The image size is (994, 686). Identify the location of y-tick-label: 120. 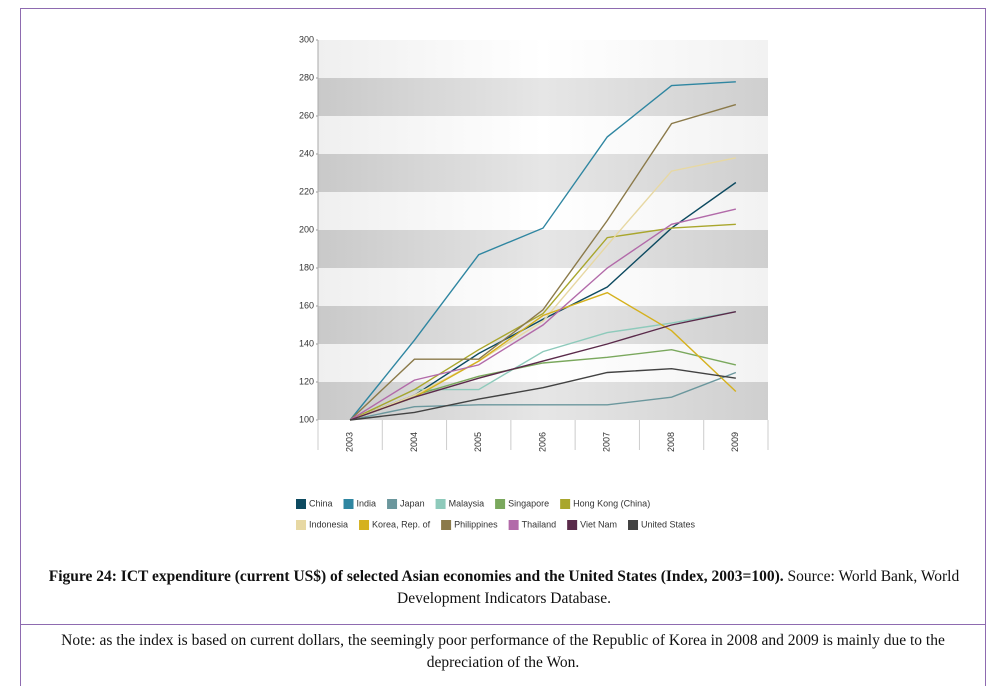
(306, 381).